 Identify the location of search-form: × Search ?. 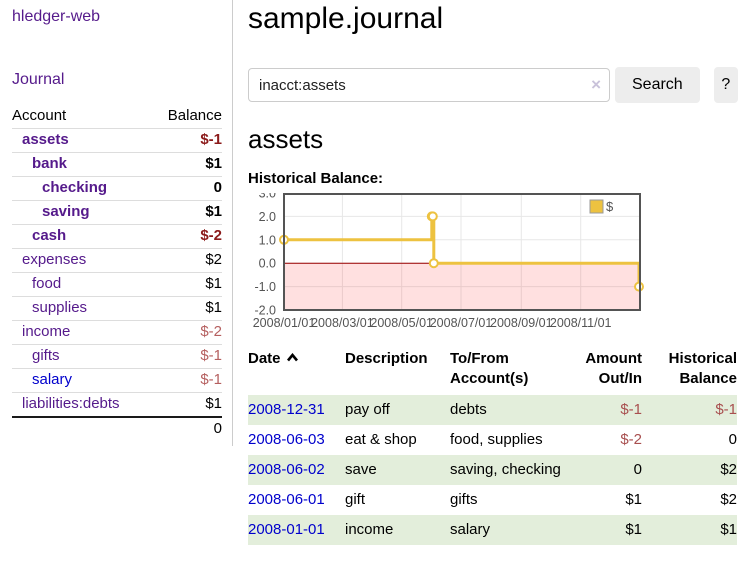
(493, 85).